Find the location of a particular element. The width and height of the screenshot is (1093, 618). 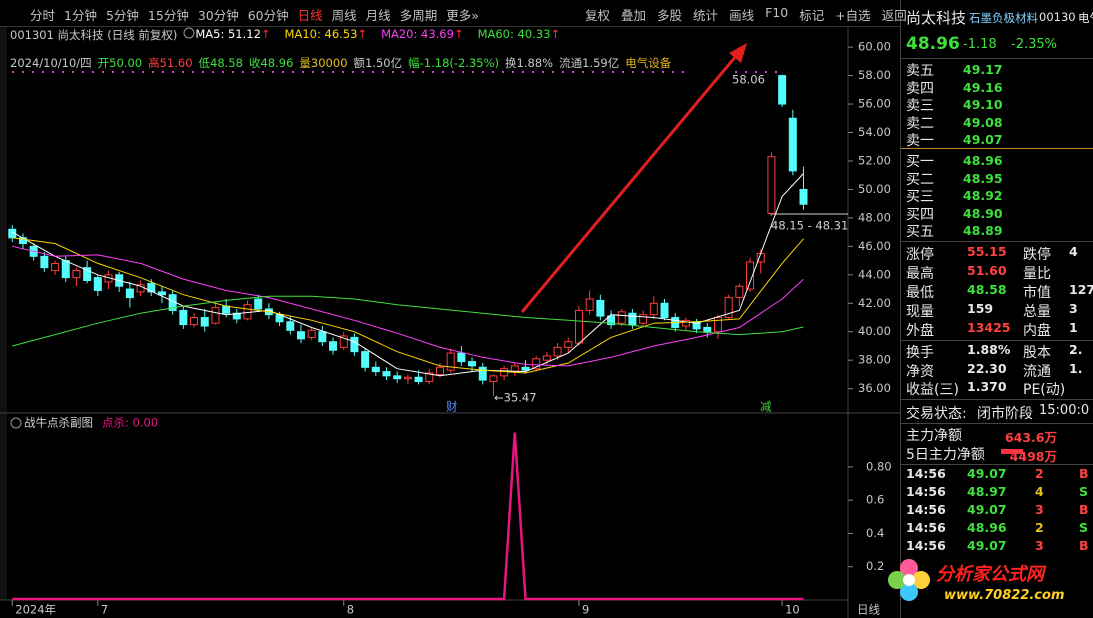

y-tick-label: 60.00 is located at coordinates (874, 47).